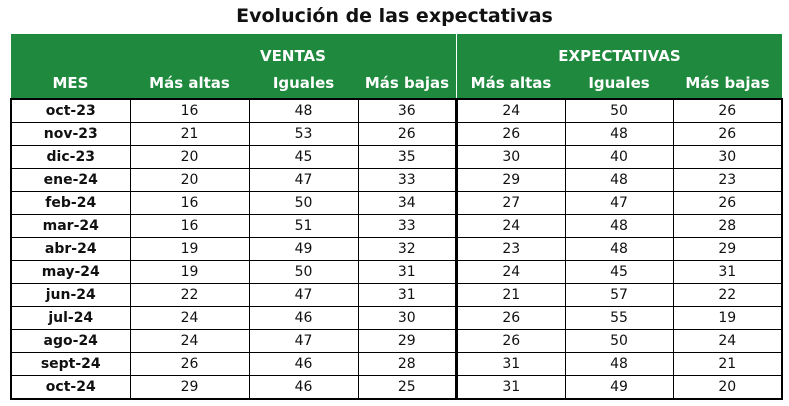 Image resolution: width=789 pixels, height=406 pixels. I want to click on ventas-cell-v-bajas: 34, so click(407, 203).